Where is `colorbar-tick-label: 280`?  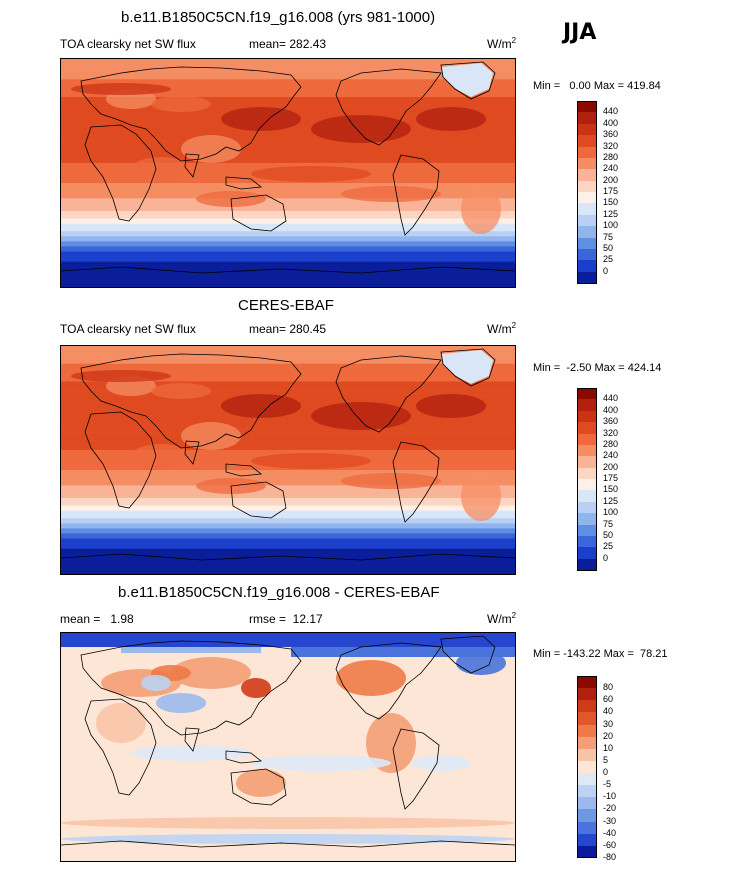 colorbar-tick-label: 280 is located at coordinates (611, 156).